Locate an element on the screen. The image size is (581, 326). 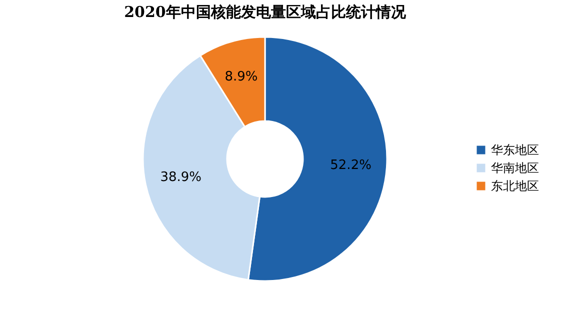
legend-label: 华东地区 is located at coordinates (515, 150).